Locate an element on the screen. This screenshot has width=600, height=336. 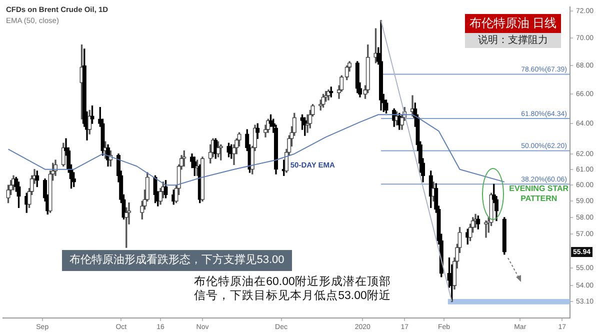
annotation: 布伦特原油在60.00附近形成潜在顶部信号，下跌目标见本月低点53.00附近 is located at coordinates (292, 289).